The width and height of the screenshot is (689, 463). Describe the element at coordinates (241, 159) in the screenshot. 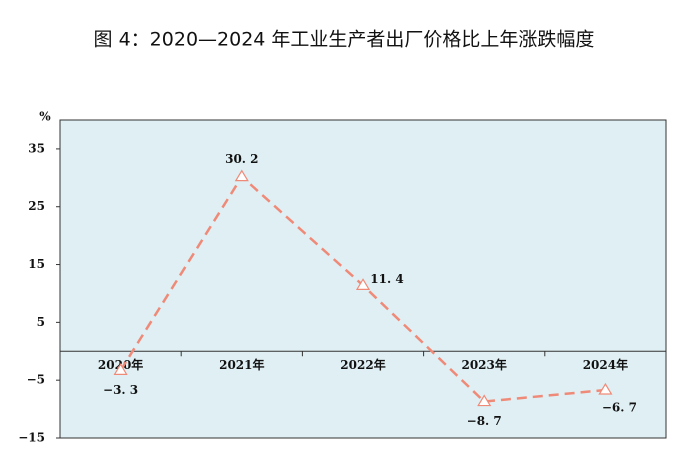

I see `value-label: 30. 2` at that location.